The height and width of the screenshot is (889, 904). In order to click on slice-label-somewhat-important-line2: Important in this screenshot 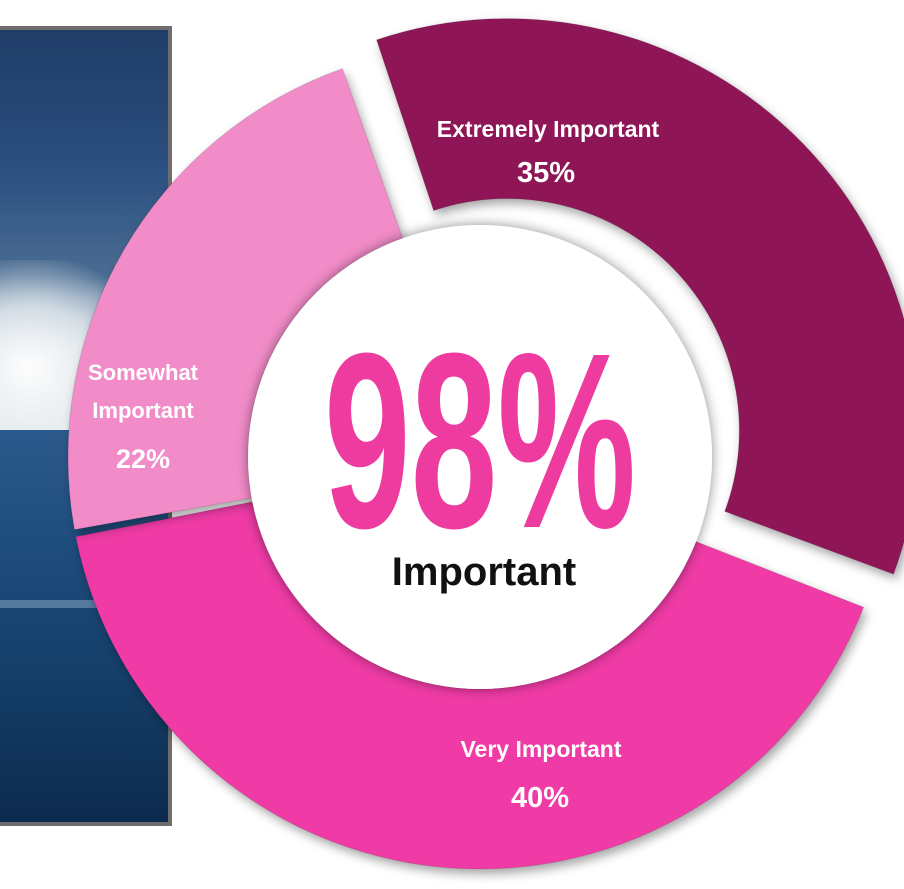, I will do `click(143, 410)`.